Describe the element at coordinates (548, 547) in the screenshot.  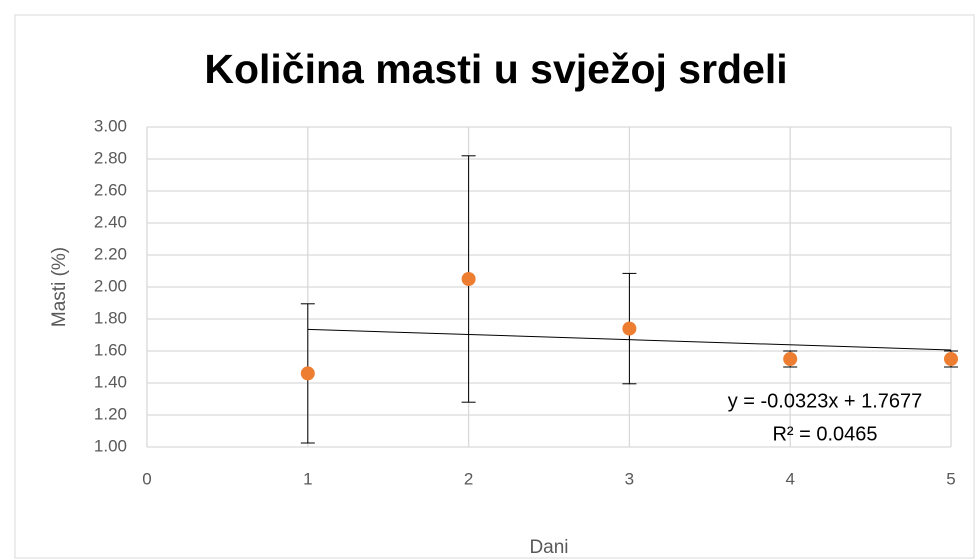
I see `x-axis-label: Dani` at that location.